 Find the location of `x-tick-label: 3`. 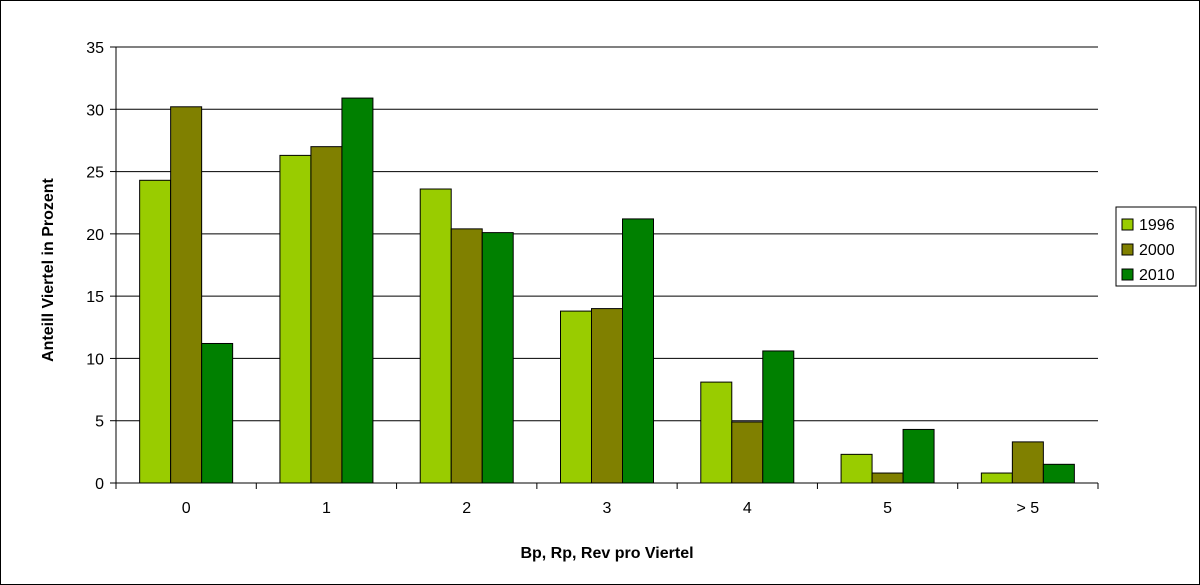

x-tick-label: 3 is located at coordinates (607, 508).